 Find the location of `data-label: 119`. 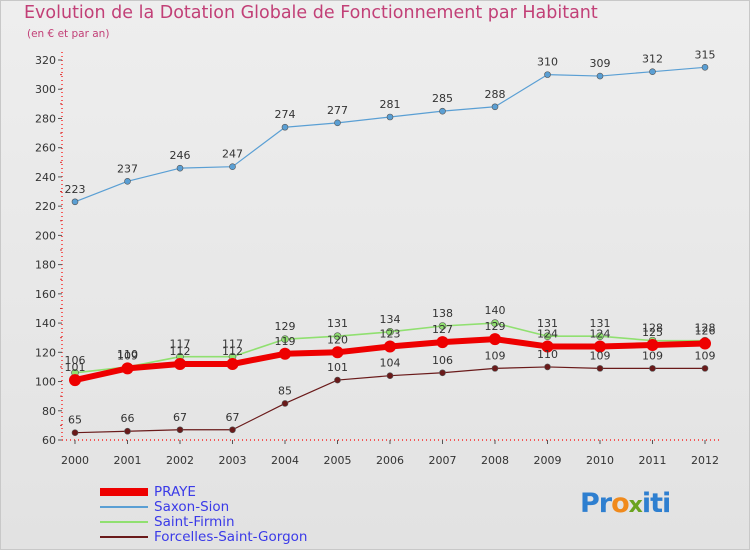

data-label: 119 is located at coordinates (285, 341).